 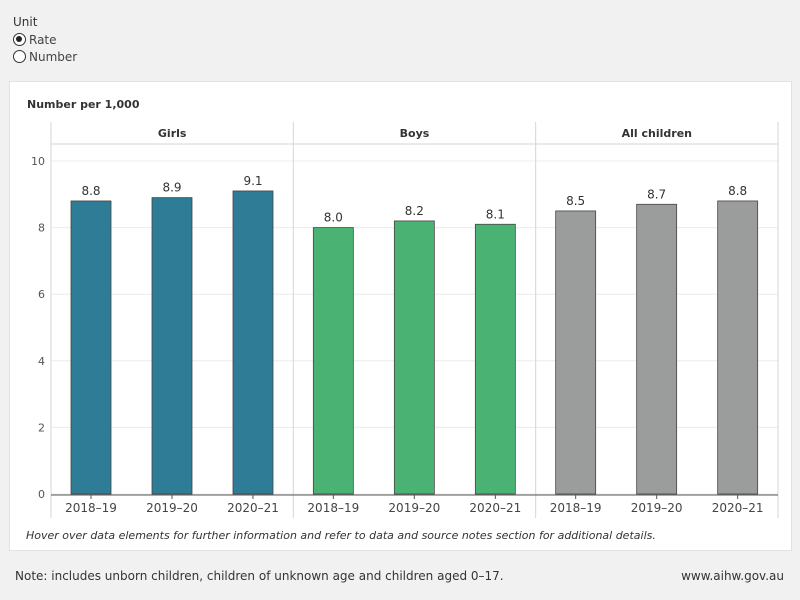 I want to click on radio-unchecked-icon, so click(x=19, y=56).